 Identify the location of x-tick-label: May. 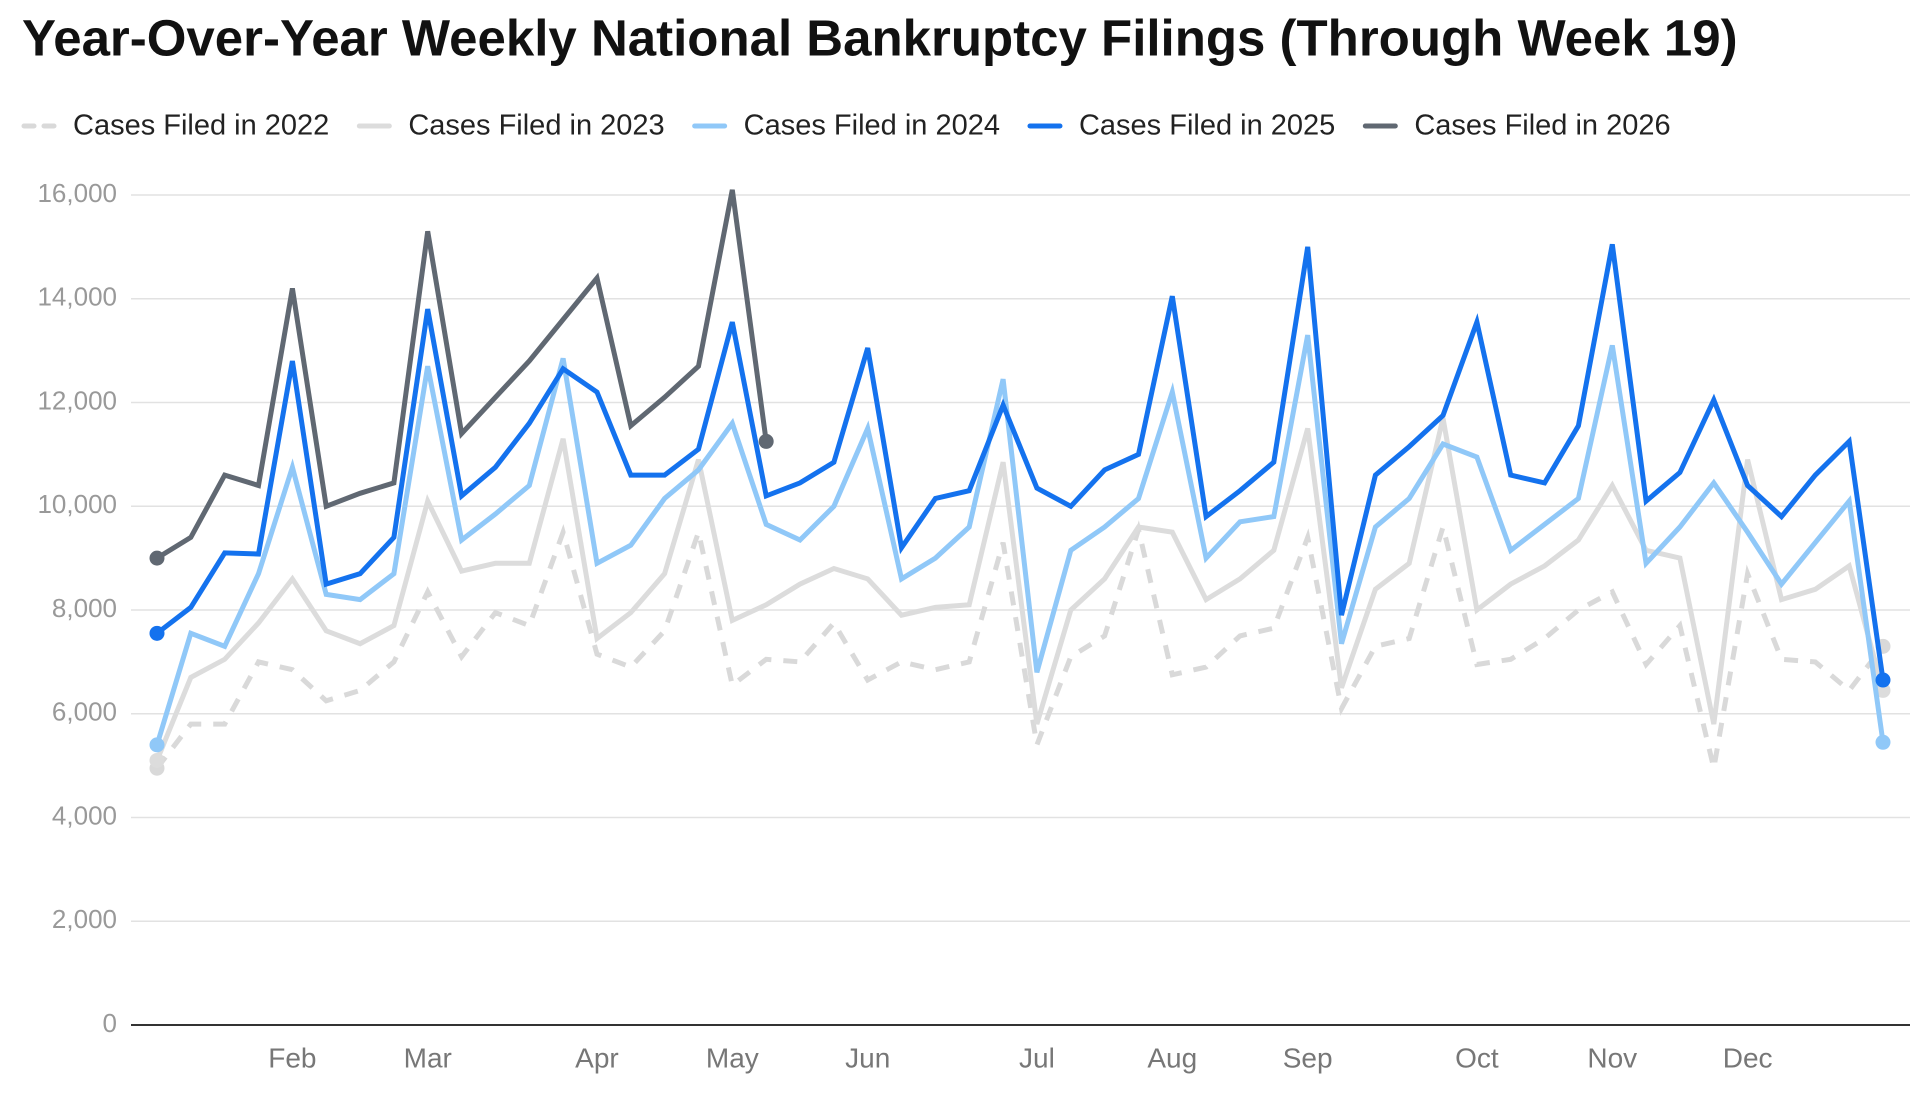
(732, 1057).